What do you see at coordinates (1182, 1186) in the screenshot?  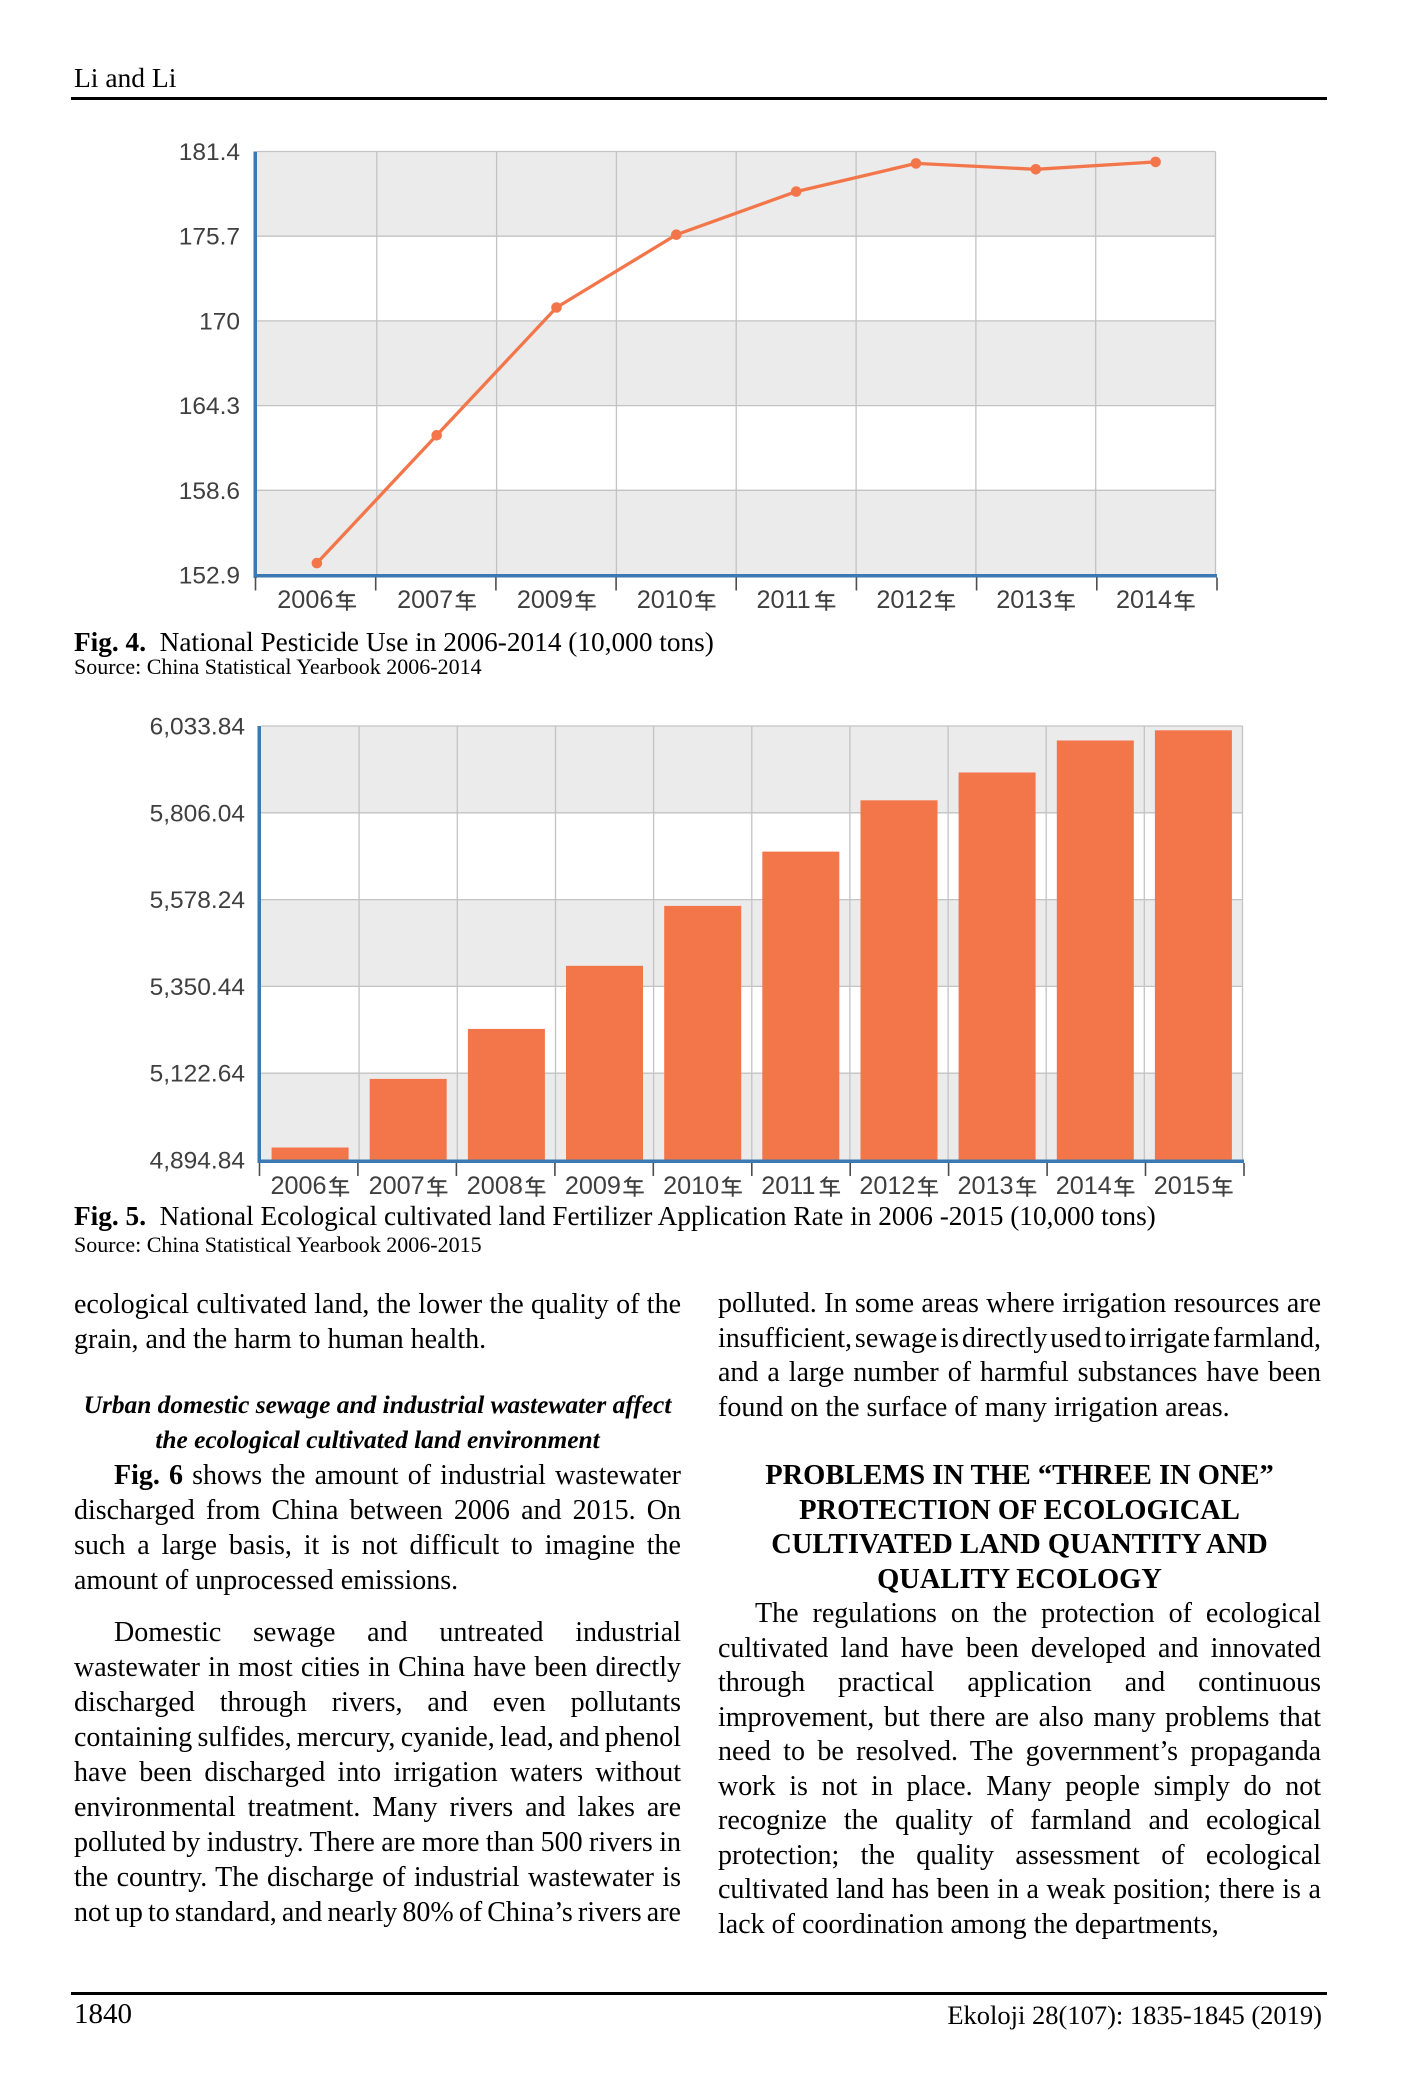 I see `svg-text: 2015` at bounding box center [1182, 1186].